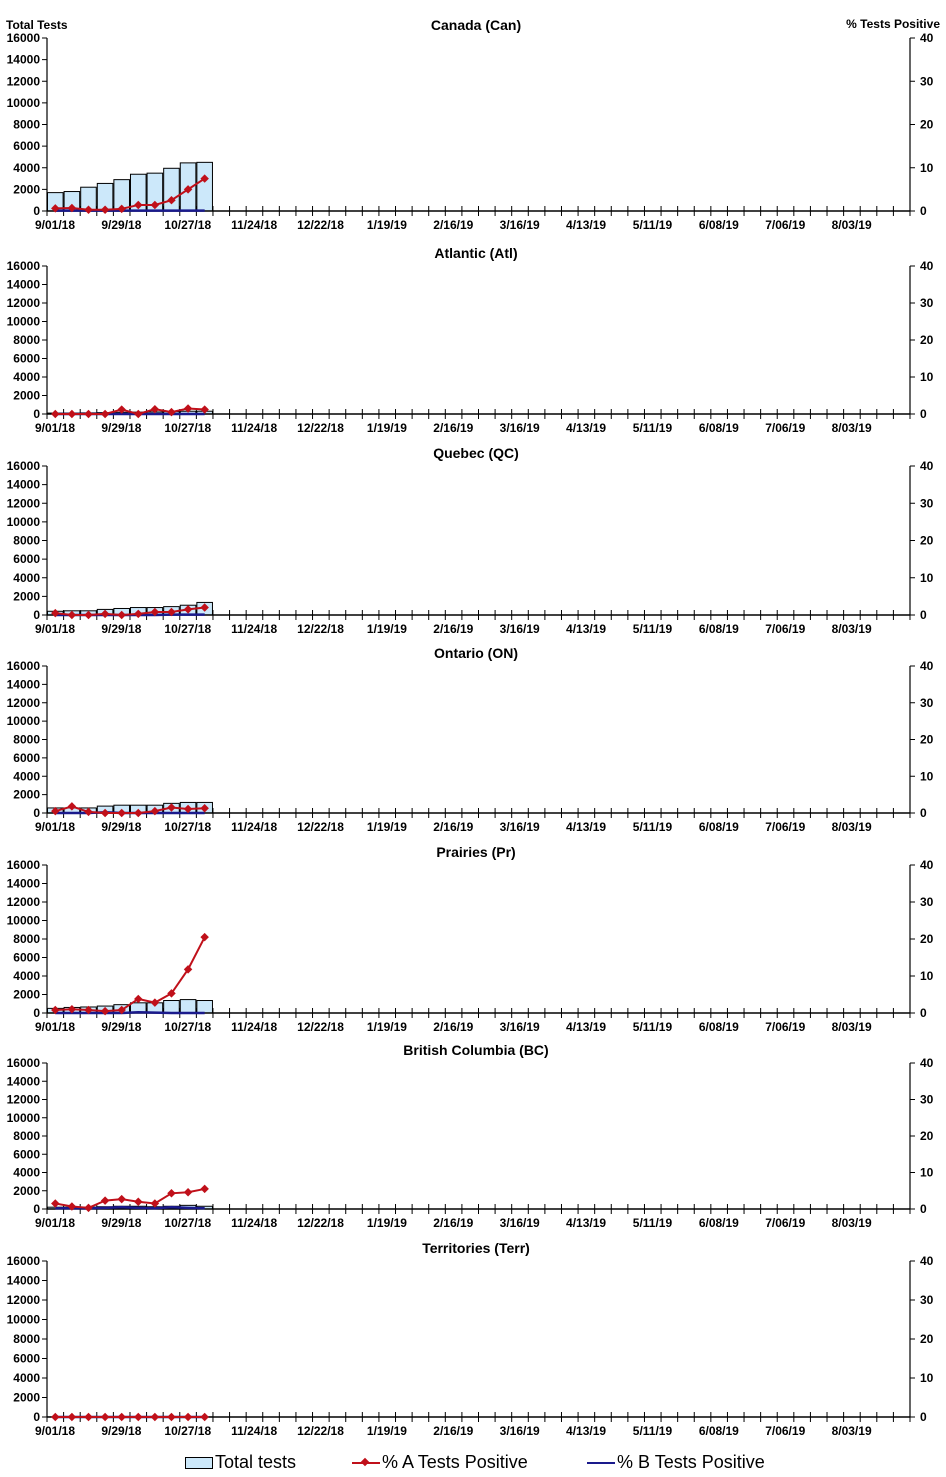  I want to click on x-tick-label: 11/24/18, so click(254, 629).